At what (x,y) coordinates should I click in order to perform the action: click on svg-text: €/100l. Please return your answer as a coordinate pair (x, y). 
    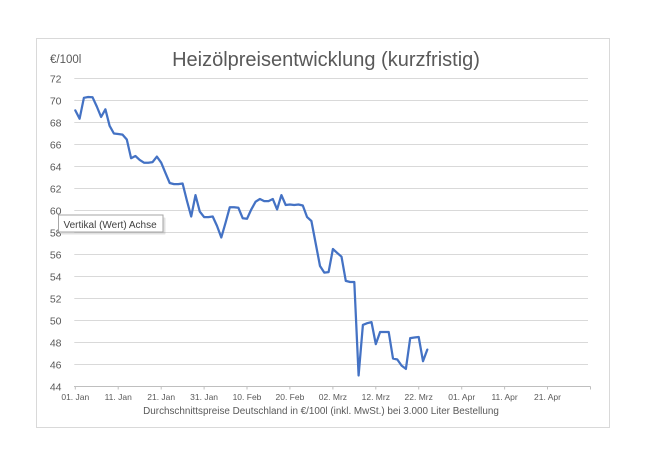
    Looking at the image, I should click on (65, 60).